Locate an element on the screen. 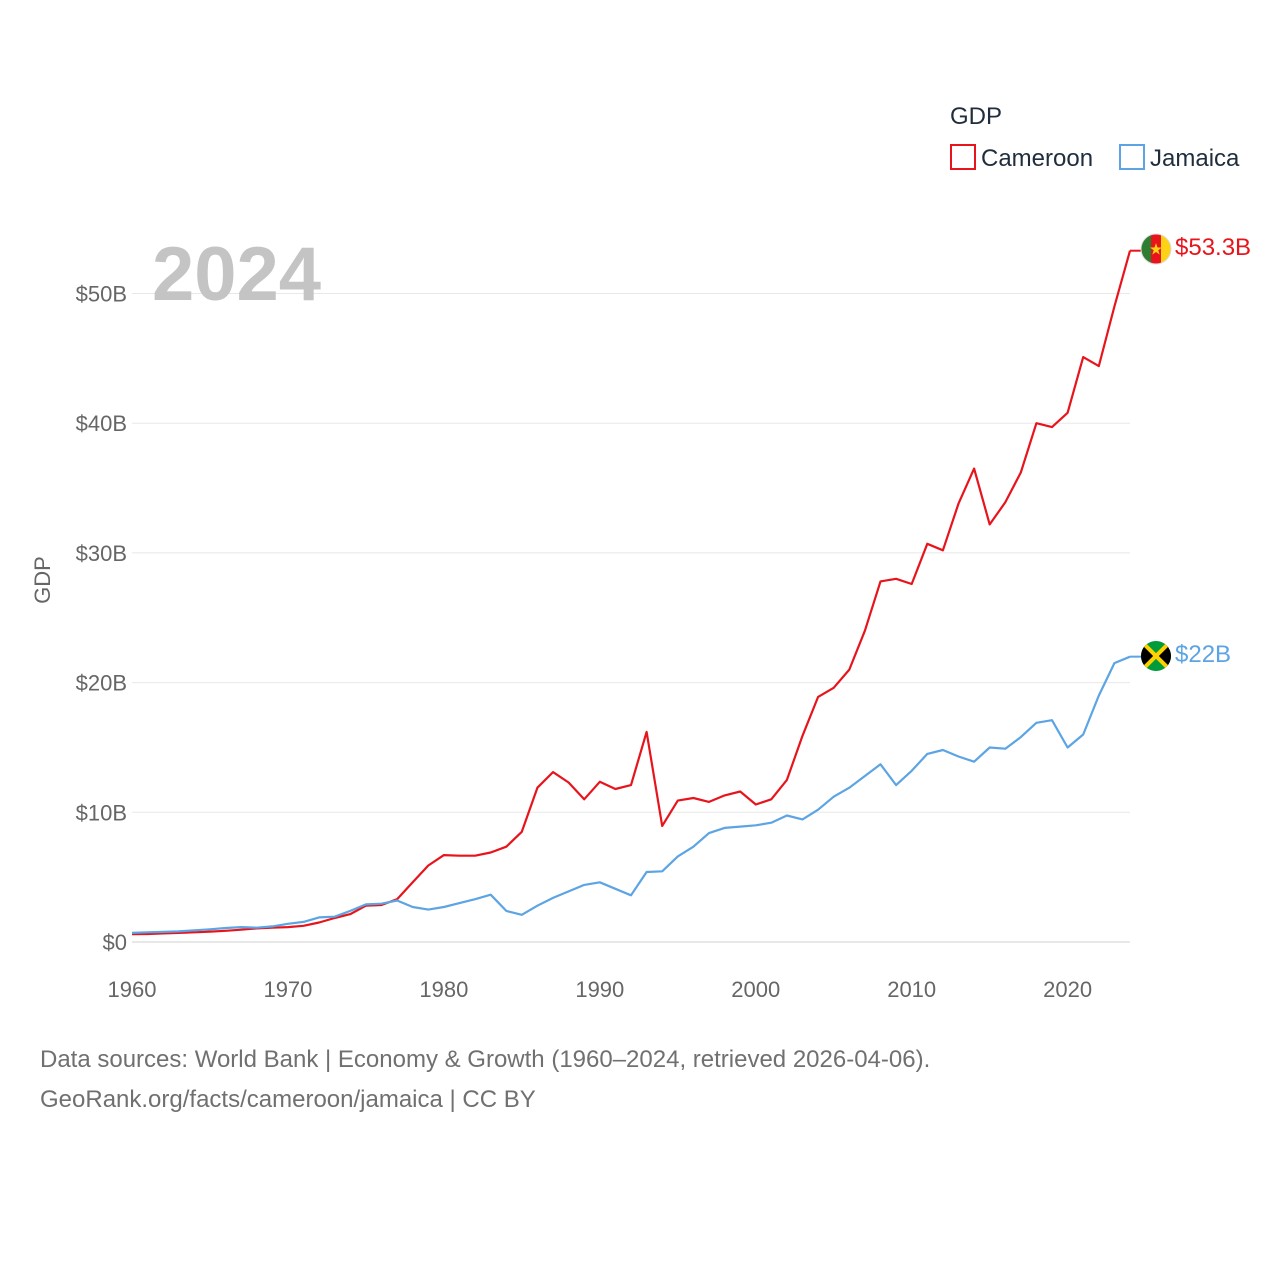  x-tick-label: 2000 is located at coordinates (755, 989).